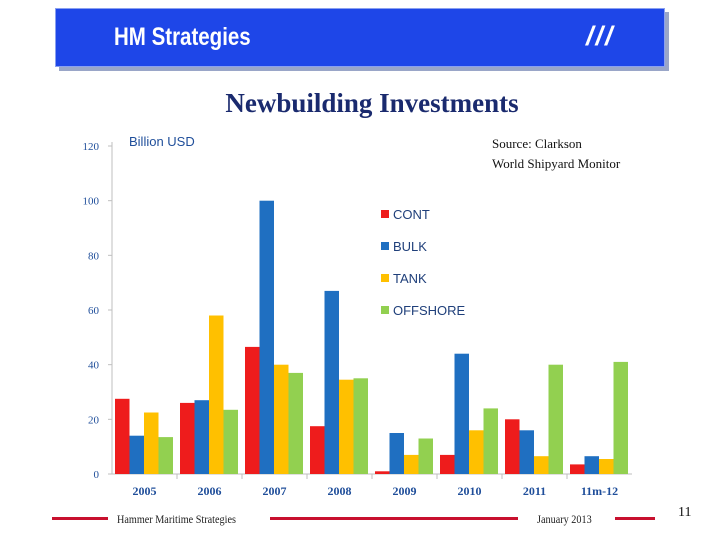  What do you see at coordinates (360, 37) in the screenshot?
I see `header-banner: HM Strategies ///` at bounding box center [360, 37].